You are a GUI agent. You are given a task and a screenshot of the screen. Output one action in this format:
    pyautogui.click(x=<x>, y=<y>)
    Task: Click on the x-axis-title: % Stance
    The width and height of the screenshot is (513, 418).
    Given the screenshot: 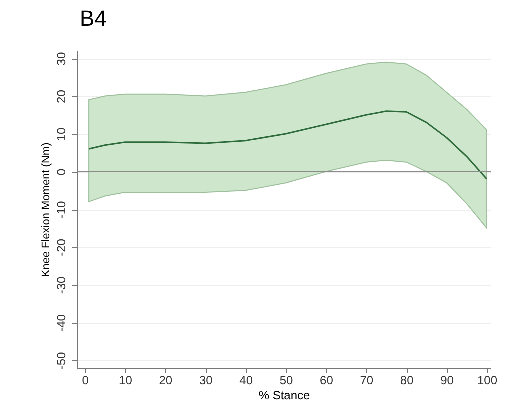 What is the action you would take?
    pyautogui.click(x=284, y=395)
    